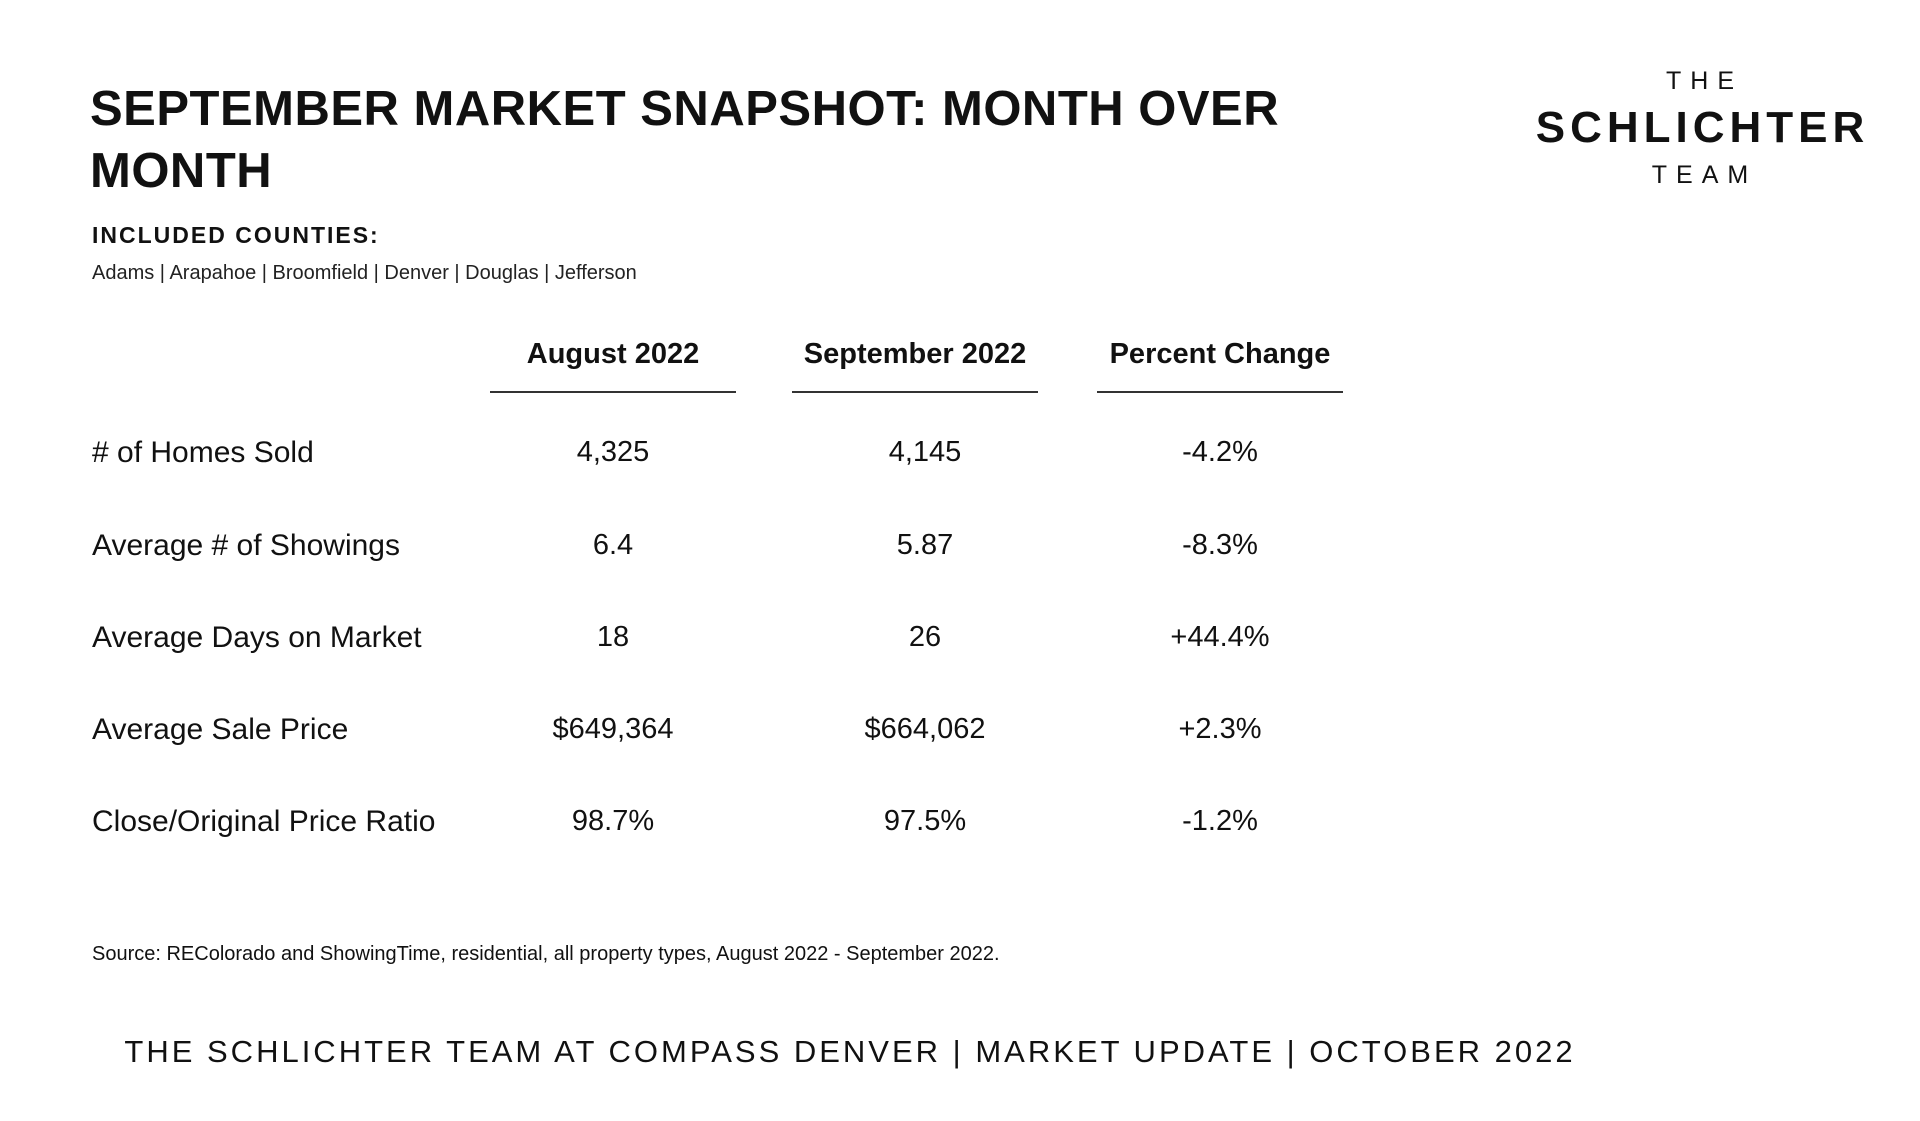  Describe the element at coordinates (1220, 821) in the screenshot. I see `cell-percent-change: -1.2%` at that location.